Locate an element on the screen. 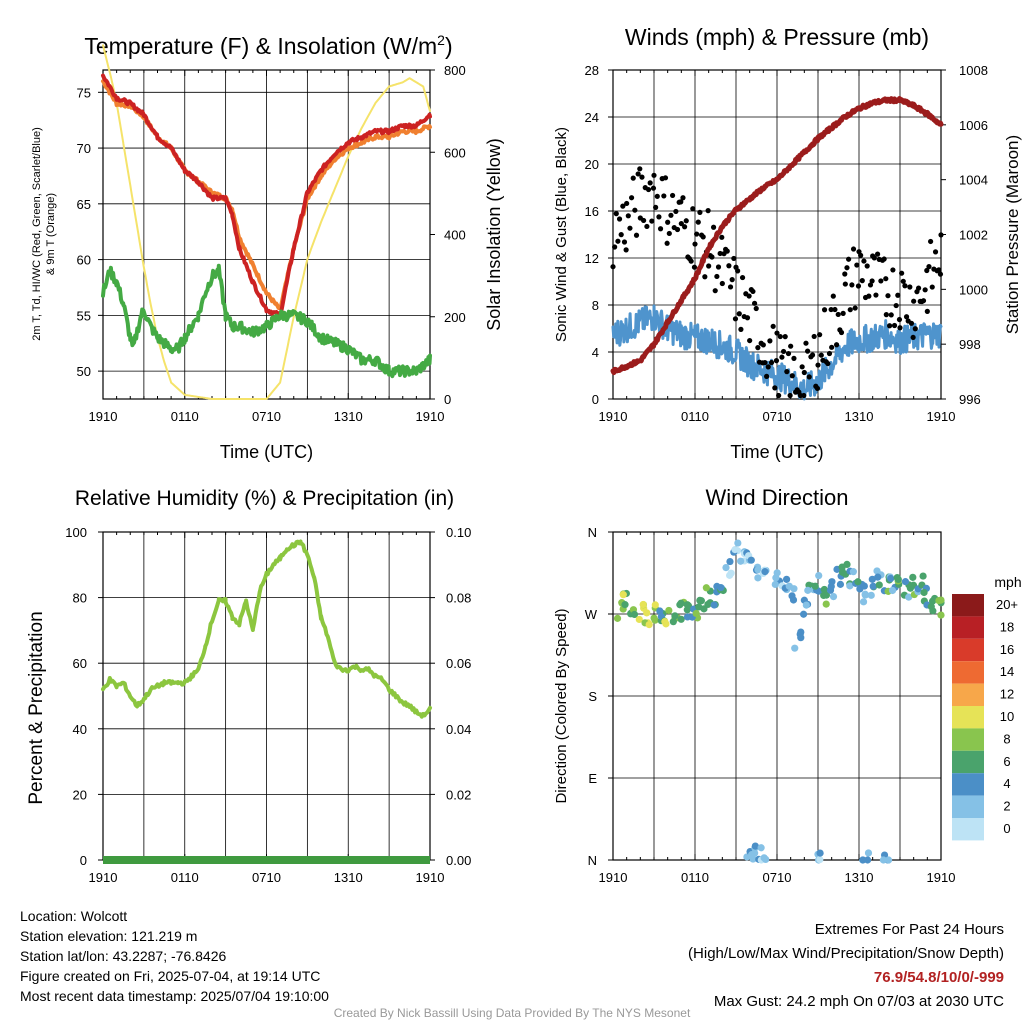  y2-tick-label: 0.10 is located at coordinates (458, 532).